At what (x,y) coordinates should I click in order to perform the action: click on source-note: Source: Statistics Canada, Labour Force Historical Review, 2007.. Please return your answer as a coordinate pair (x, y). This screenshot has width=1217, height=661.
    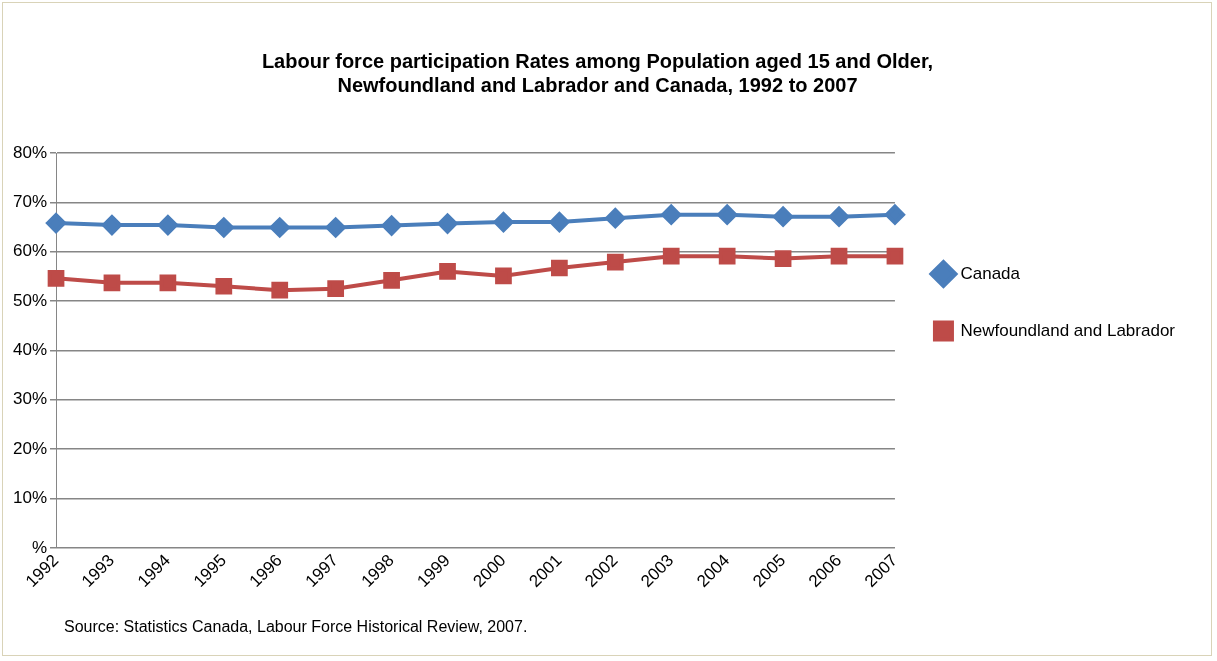
    Looking at the image, I should click on (296, 627).